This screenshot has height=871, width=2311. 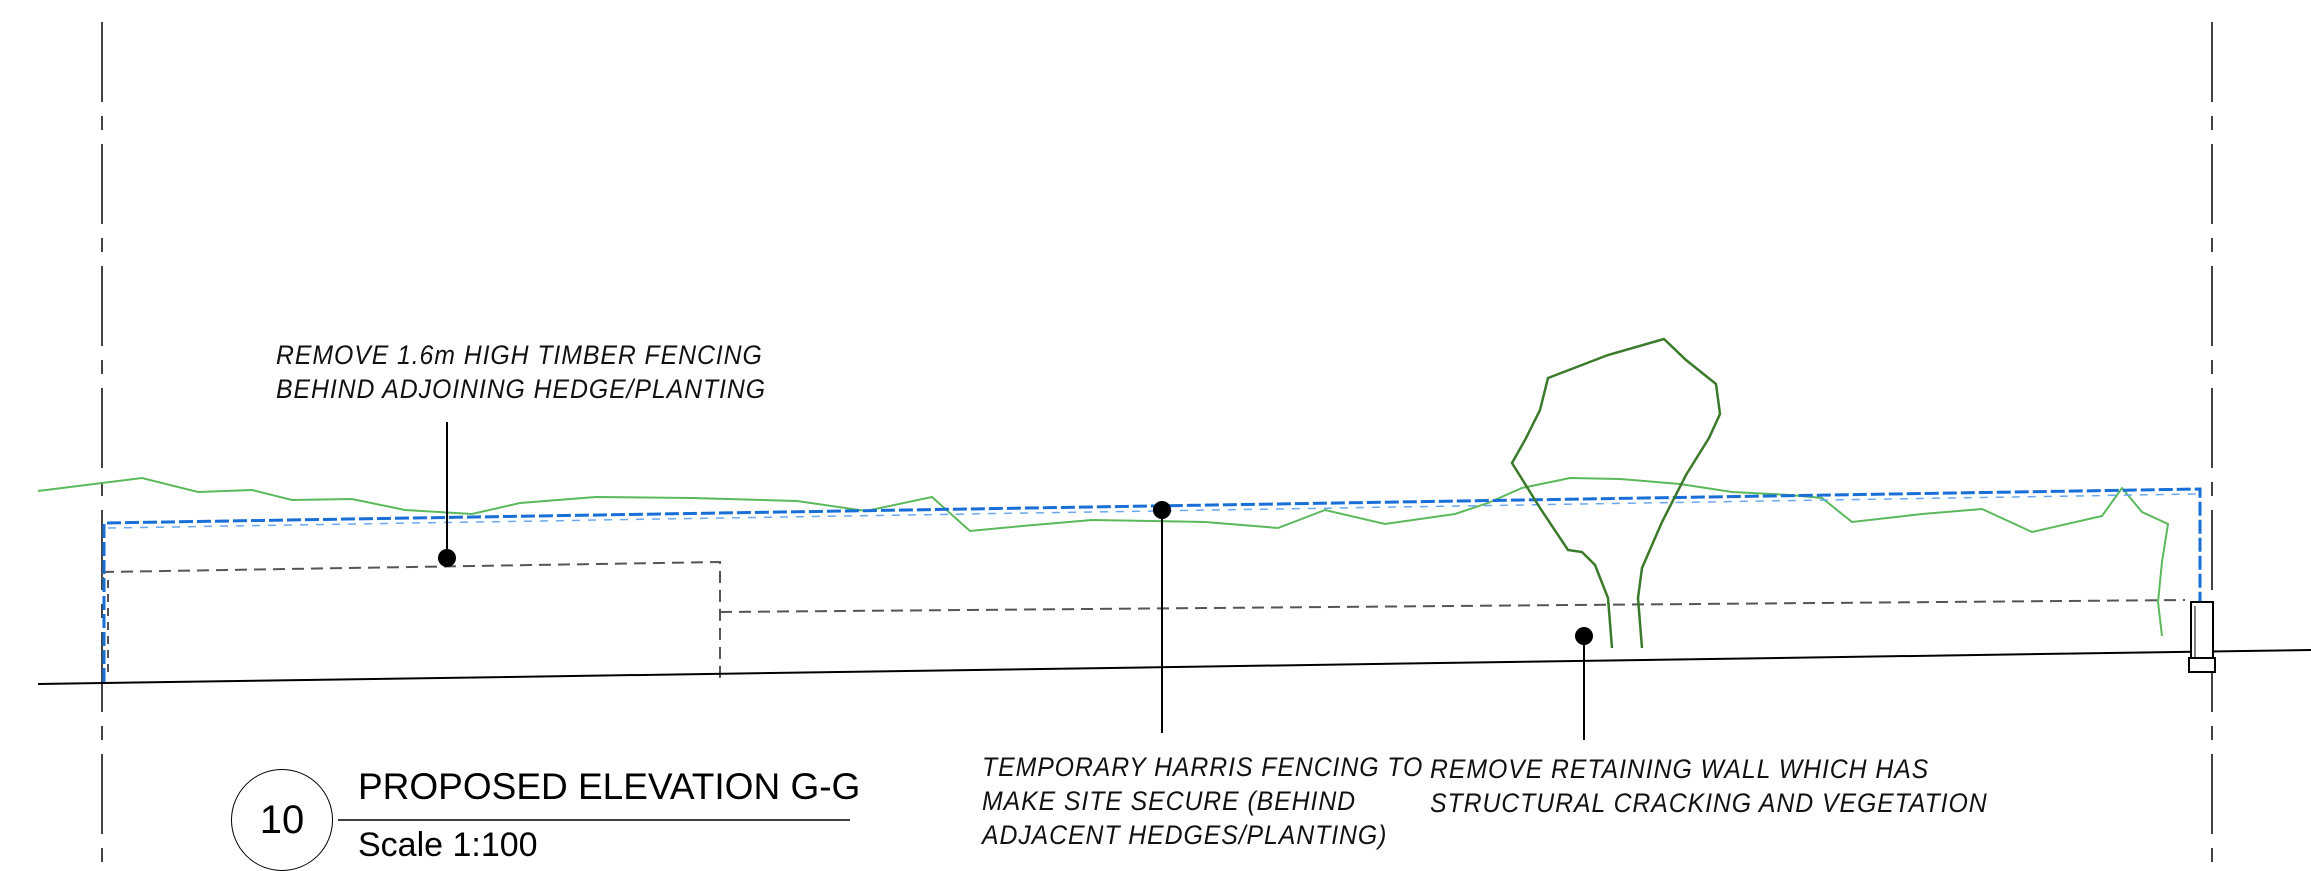 What do you see at coordinates (1709, 803) in the screenshot?
I see `note-retaining-wall-line-2: STRUCTURAL CRACKING AND VEGETATION` at bounding box center [1709, 803].